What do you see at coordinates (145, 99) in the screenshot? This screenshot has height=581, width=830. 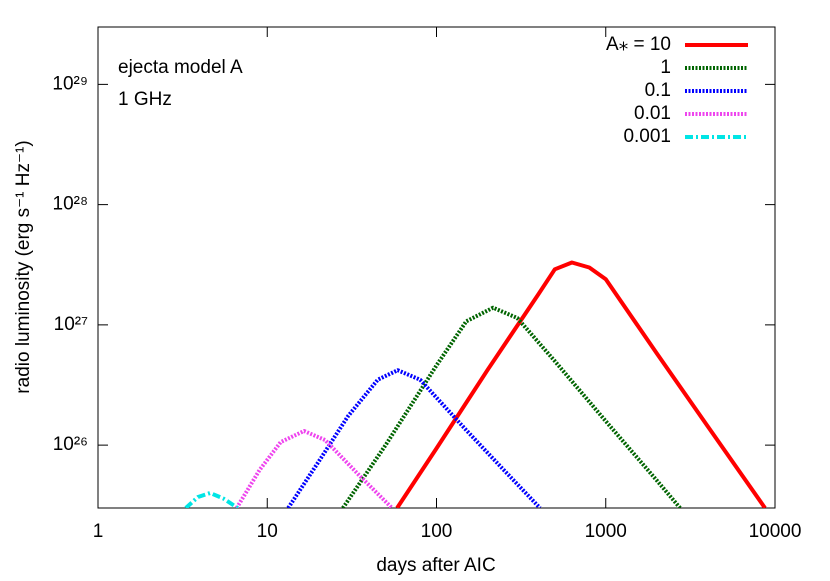 I see `annotation: 1 GHz` at bounding box center [145, 99].